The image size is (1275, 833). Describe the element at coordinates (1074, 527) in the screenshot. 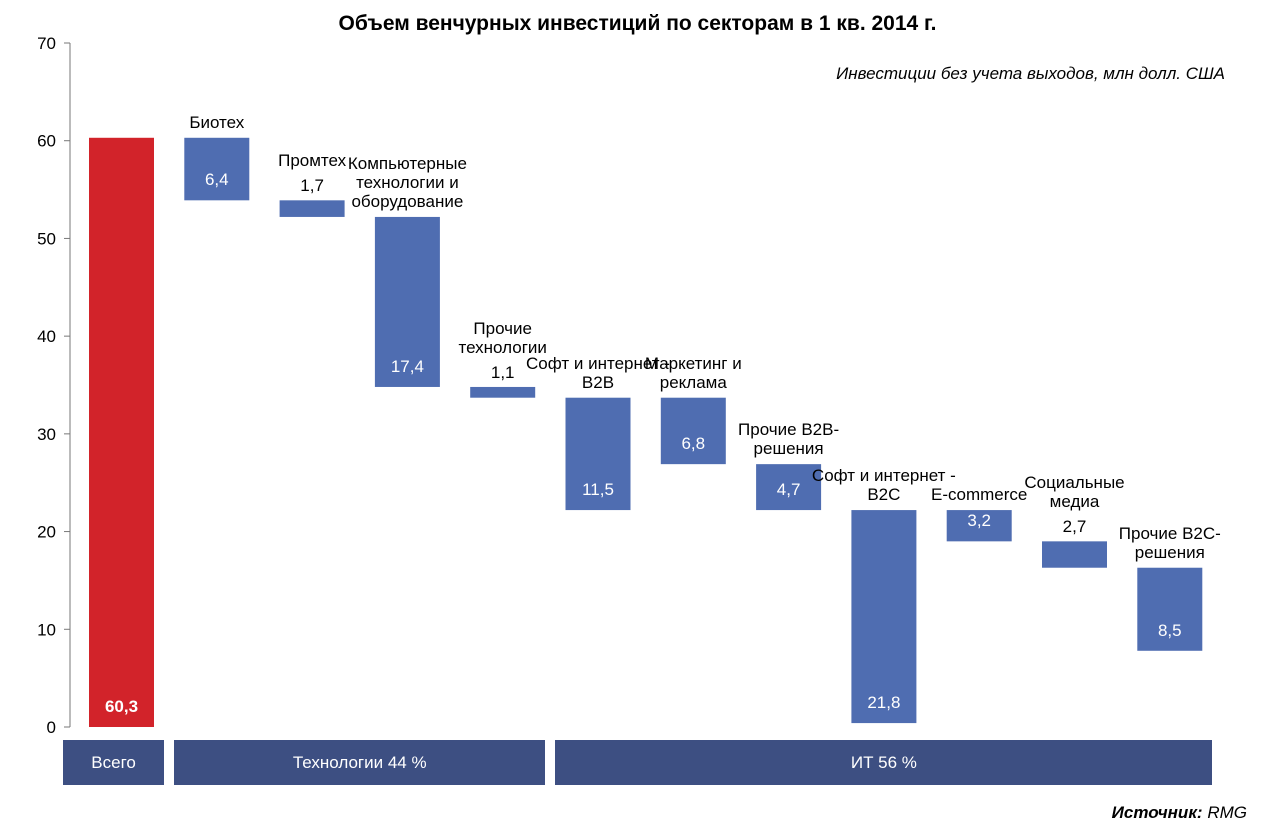

I see `value-label: 2,7` at that location.